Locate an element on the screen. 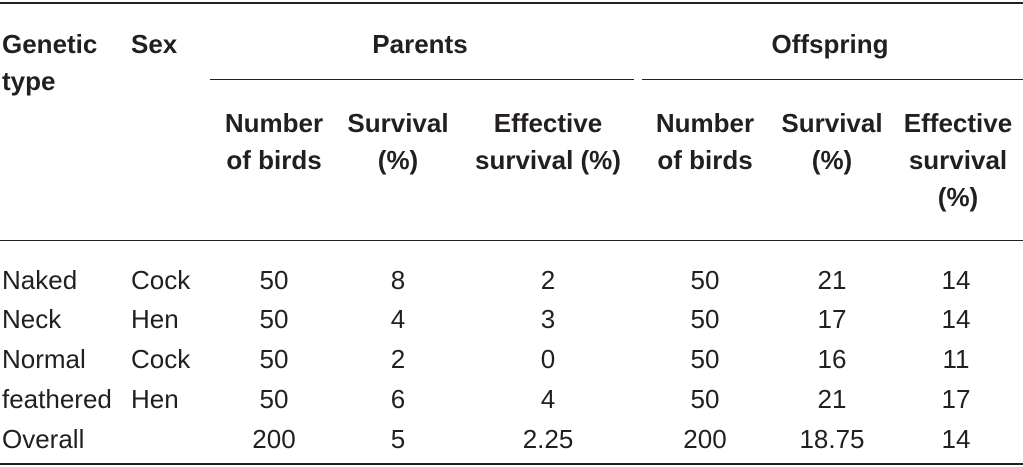 The image size is (1023, 467). genetic-type-cell: feathered is located at coordinates (57, 399).